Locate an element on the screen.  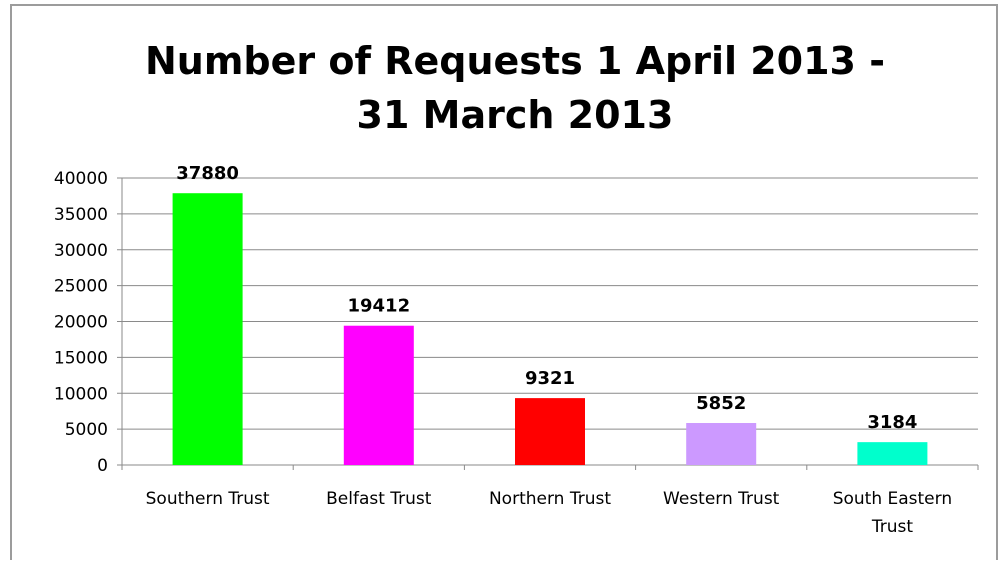
chart-title-line-1: Number of Requests 1 April 2013 - is located at coordinates (515, 61).